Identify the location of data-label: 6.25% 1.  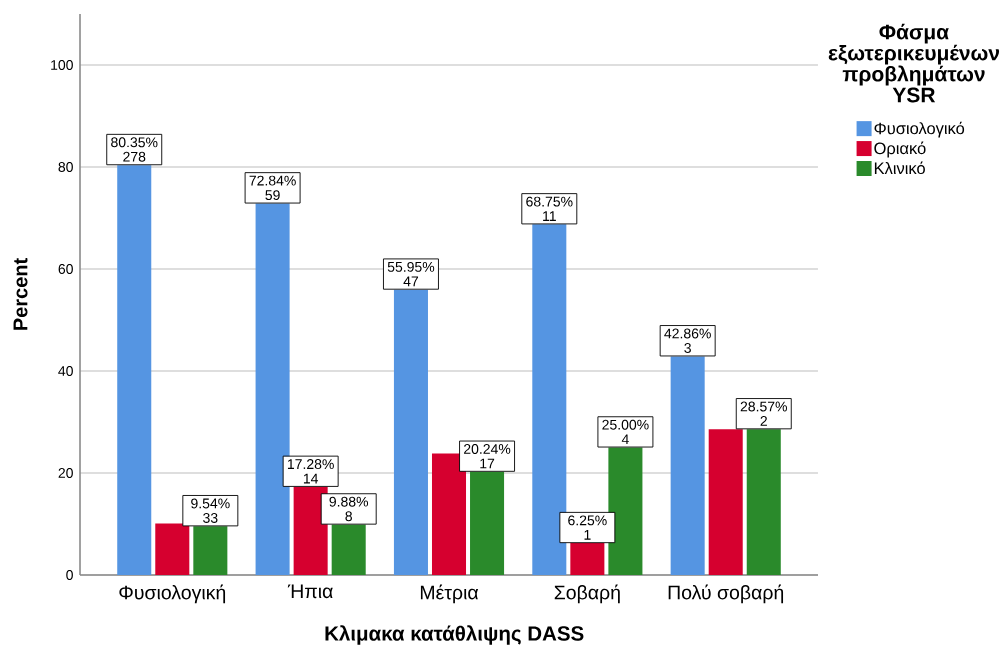
(587, 527).